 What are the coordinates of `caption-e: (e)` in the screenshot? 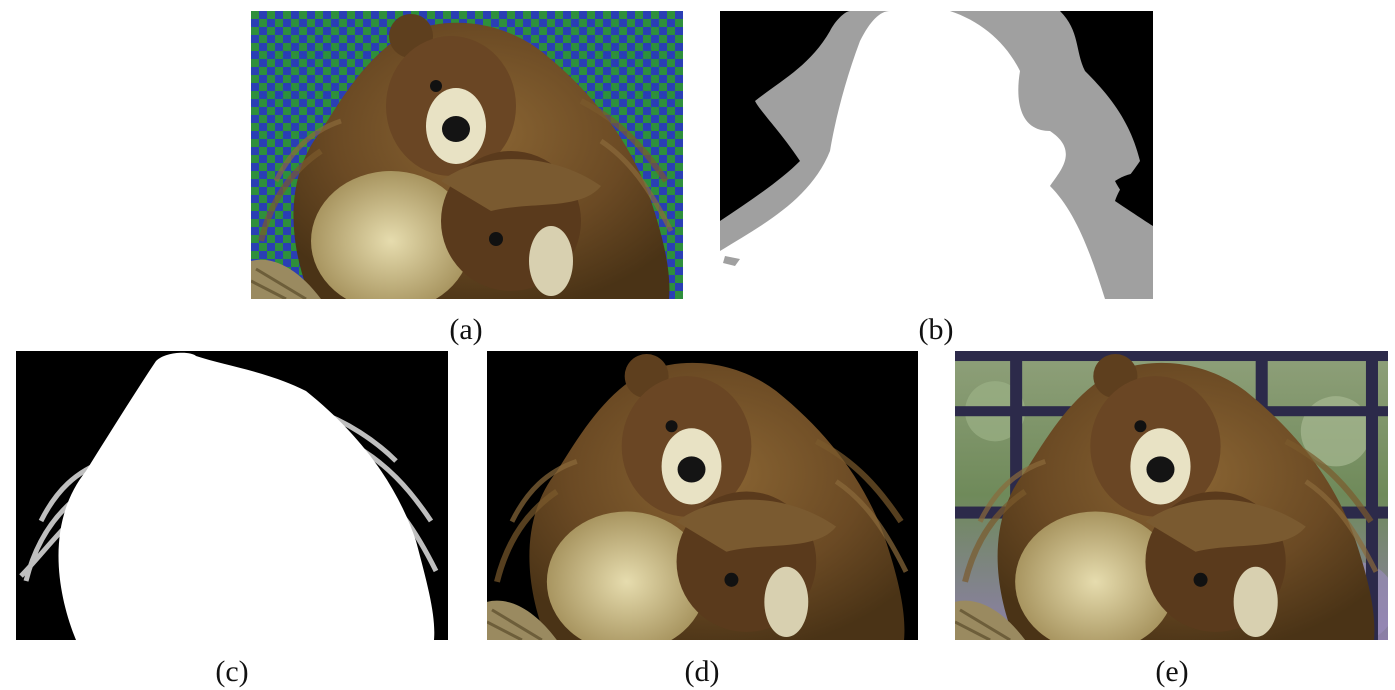 It's located at (1172, 671).